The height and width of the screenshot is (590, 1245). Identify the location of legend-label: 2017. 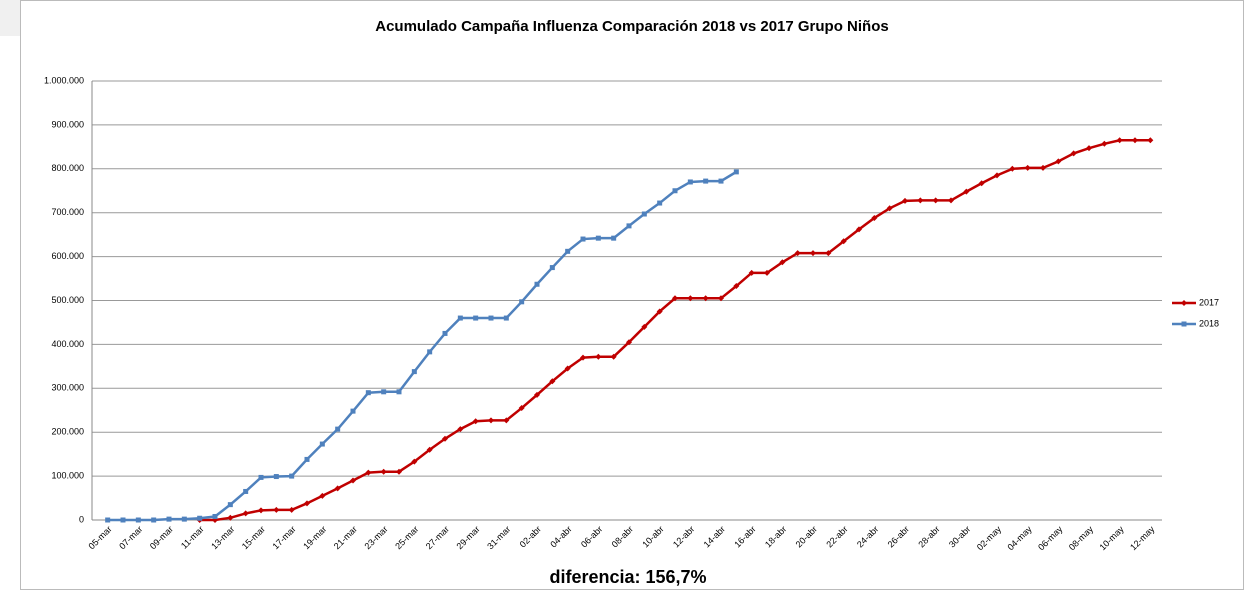
(1209, 302).